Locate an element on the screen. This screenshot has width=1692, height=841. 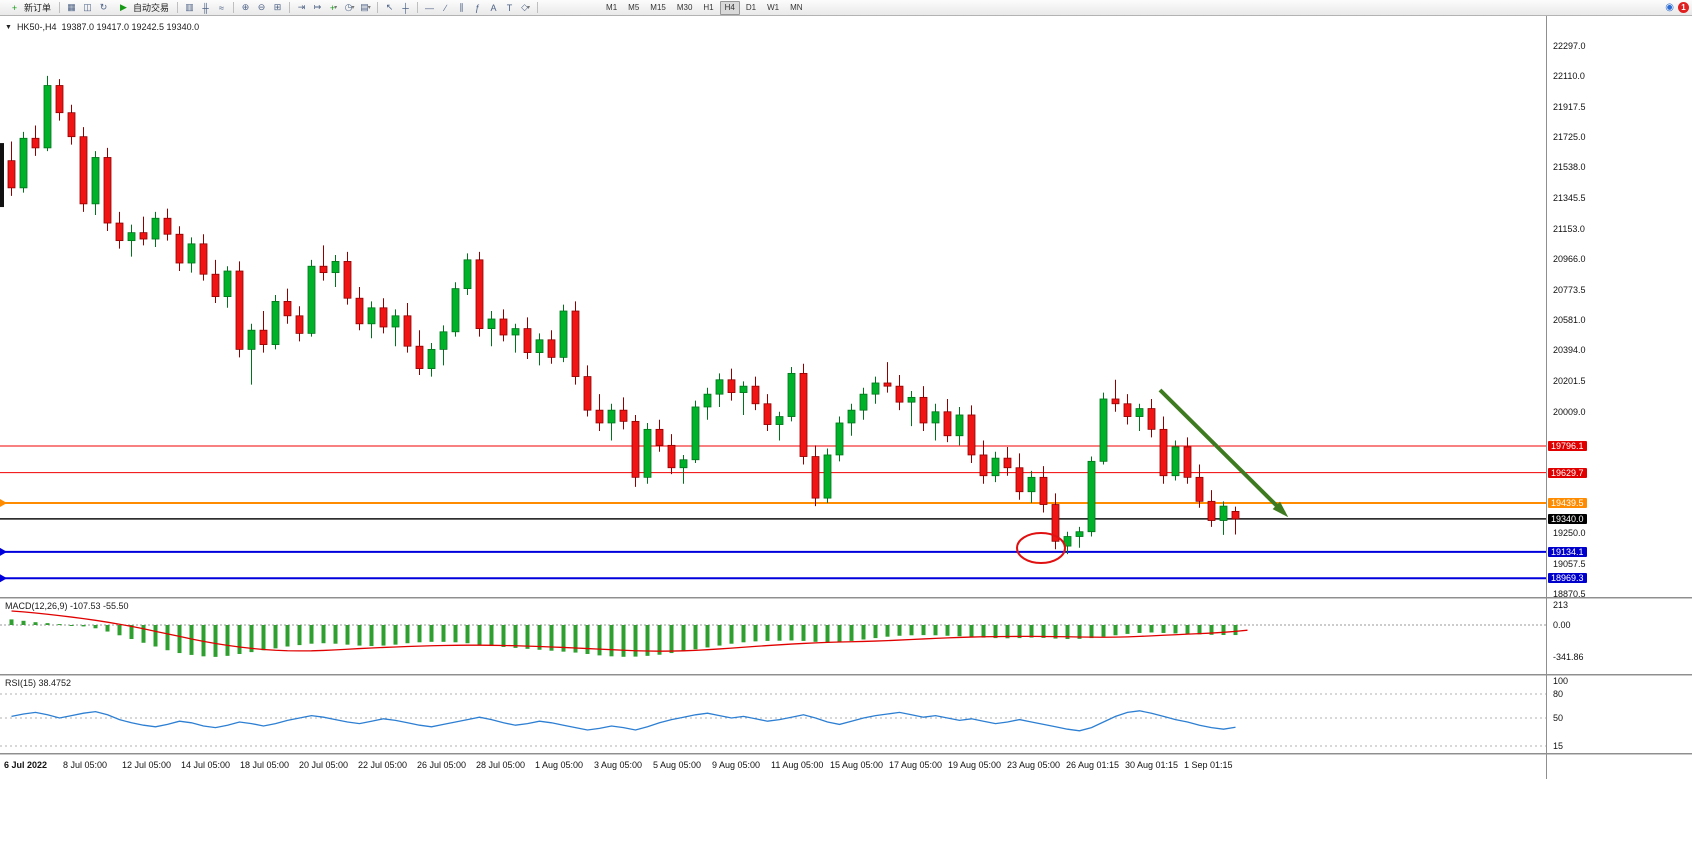
trend-arrow is located at coordinates (1222, 451).